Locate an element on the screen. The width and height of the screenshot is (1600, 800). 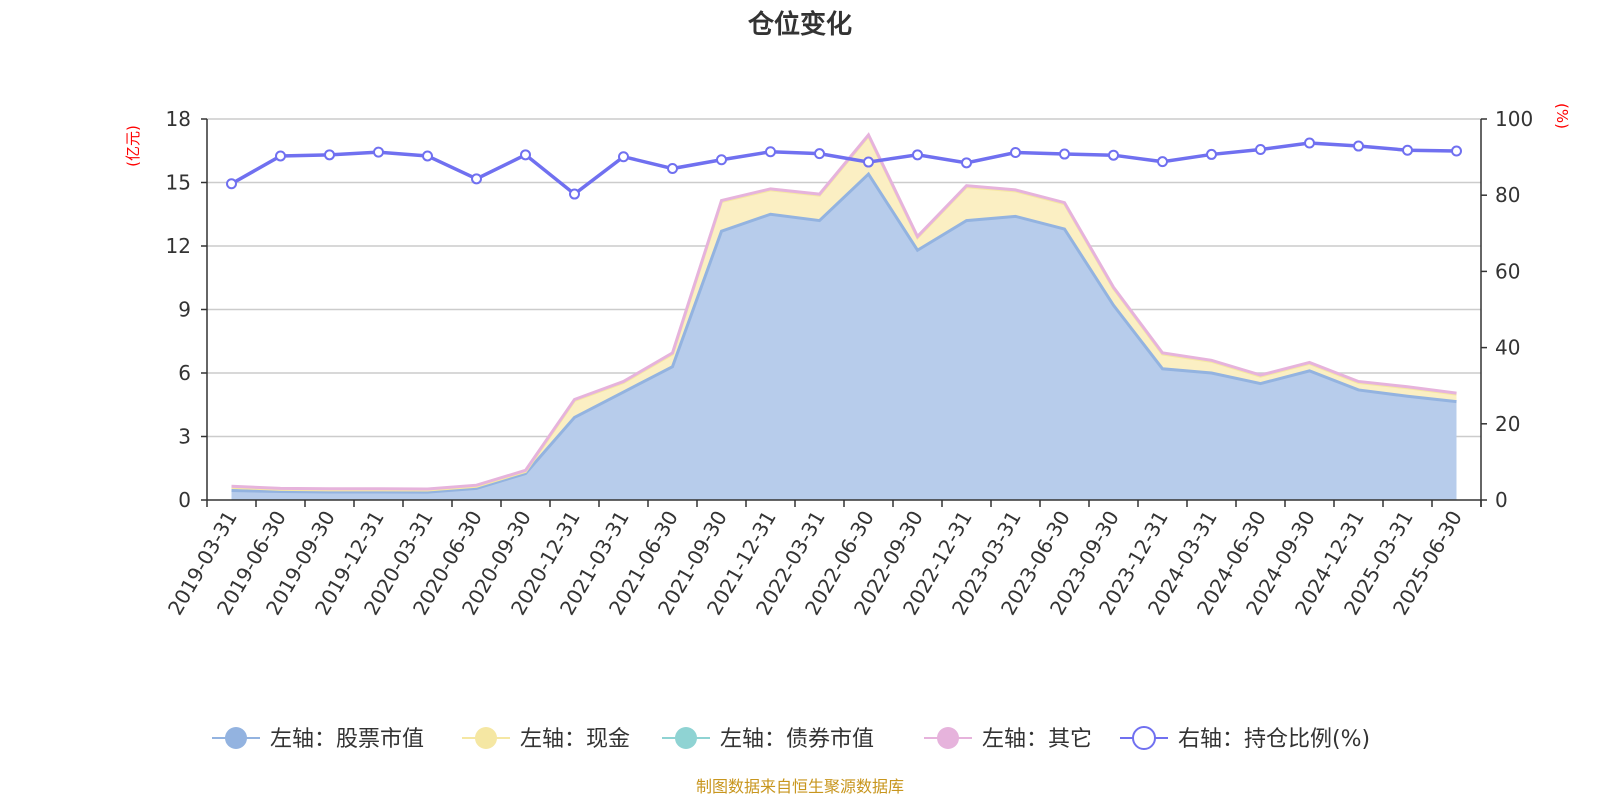
legend-item-cash: 左轴：现金 is located at coordinates (546, 739).